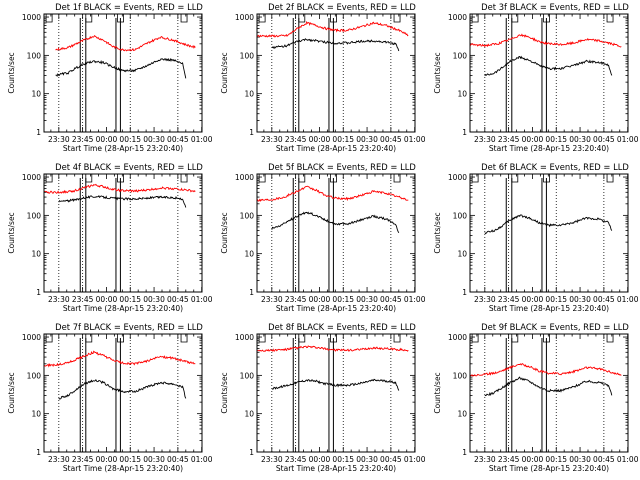 Image resolution: width=640 pixels, height=480 pixels. Describe the element at coordinates (129, 327) in the screenshot. I see `chart-title: Det 7f BLACK = Events, RED = LLD` at that location.